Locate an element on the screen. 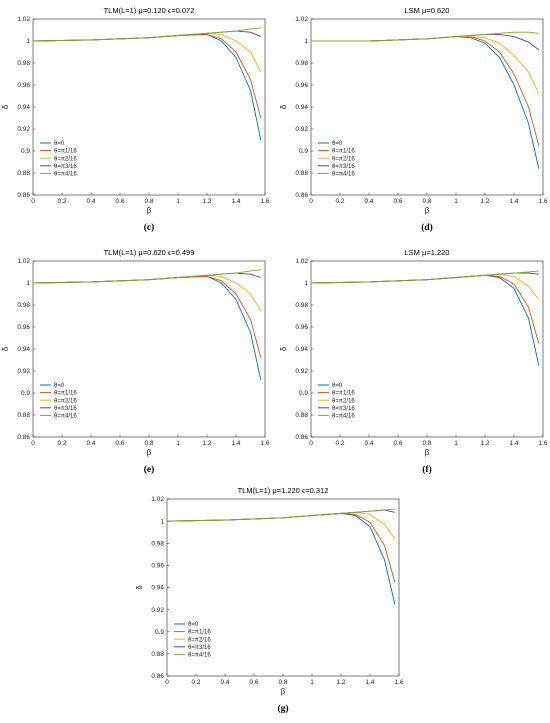 This screenshot has height=723, width=550. panel-letter: (e) is located at coordinates (149, 469).